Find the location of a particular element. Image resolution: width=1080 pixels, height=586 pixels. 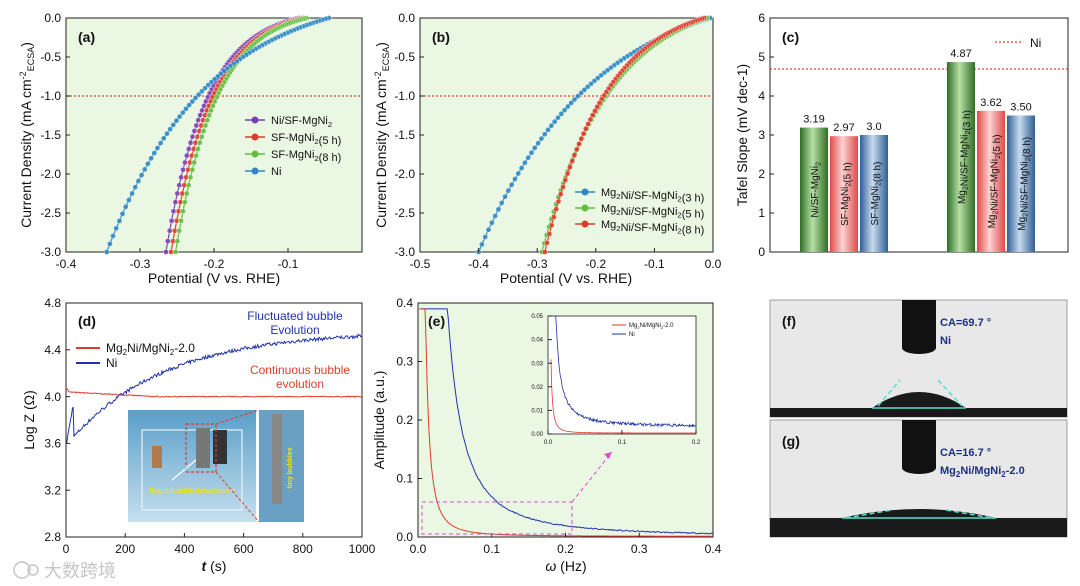

zoom-arrow is located at coordinates (592, 477).